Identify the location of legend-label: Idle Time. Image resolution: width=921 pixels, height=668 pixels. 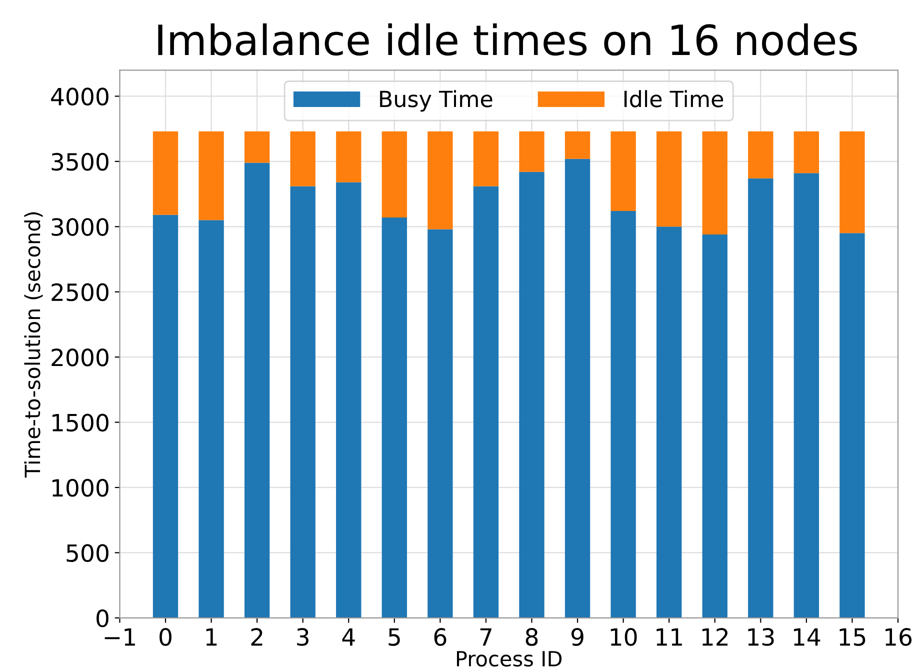
(674, 99).